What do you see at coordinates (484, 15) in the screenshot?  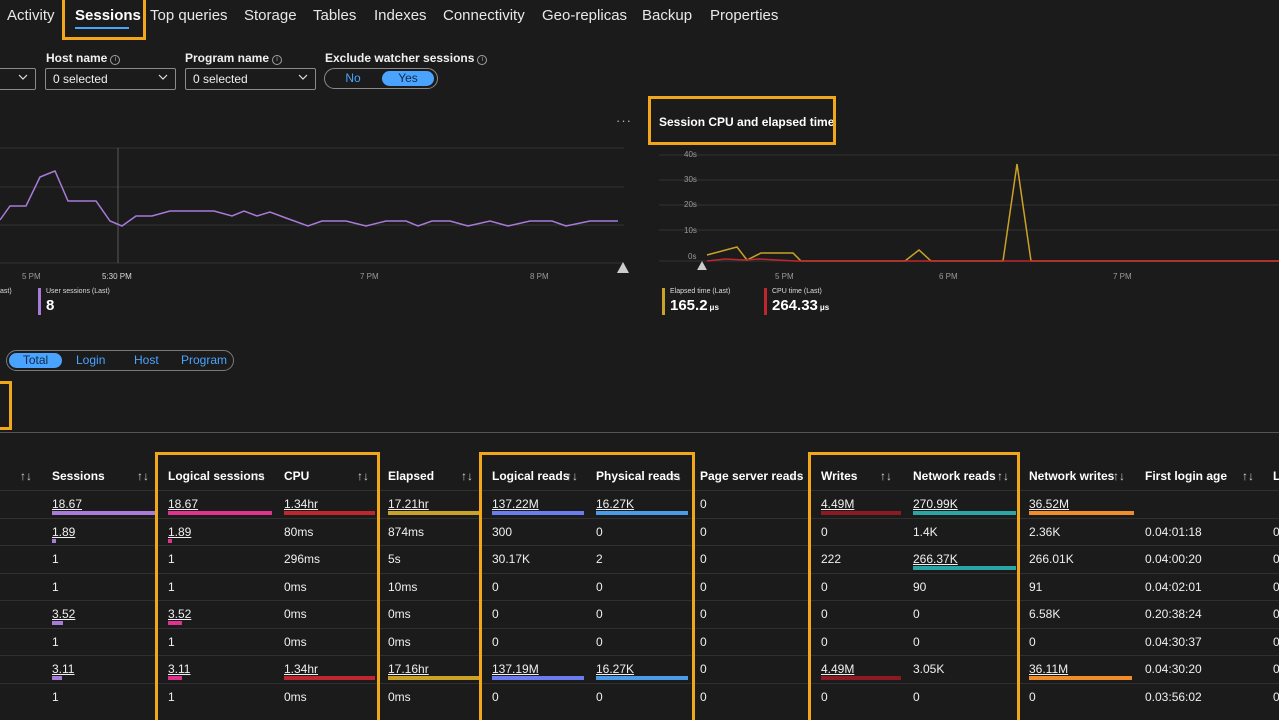 I see `tab-connectivity: Connectivity` at bounding box center [484, 15].